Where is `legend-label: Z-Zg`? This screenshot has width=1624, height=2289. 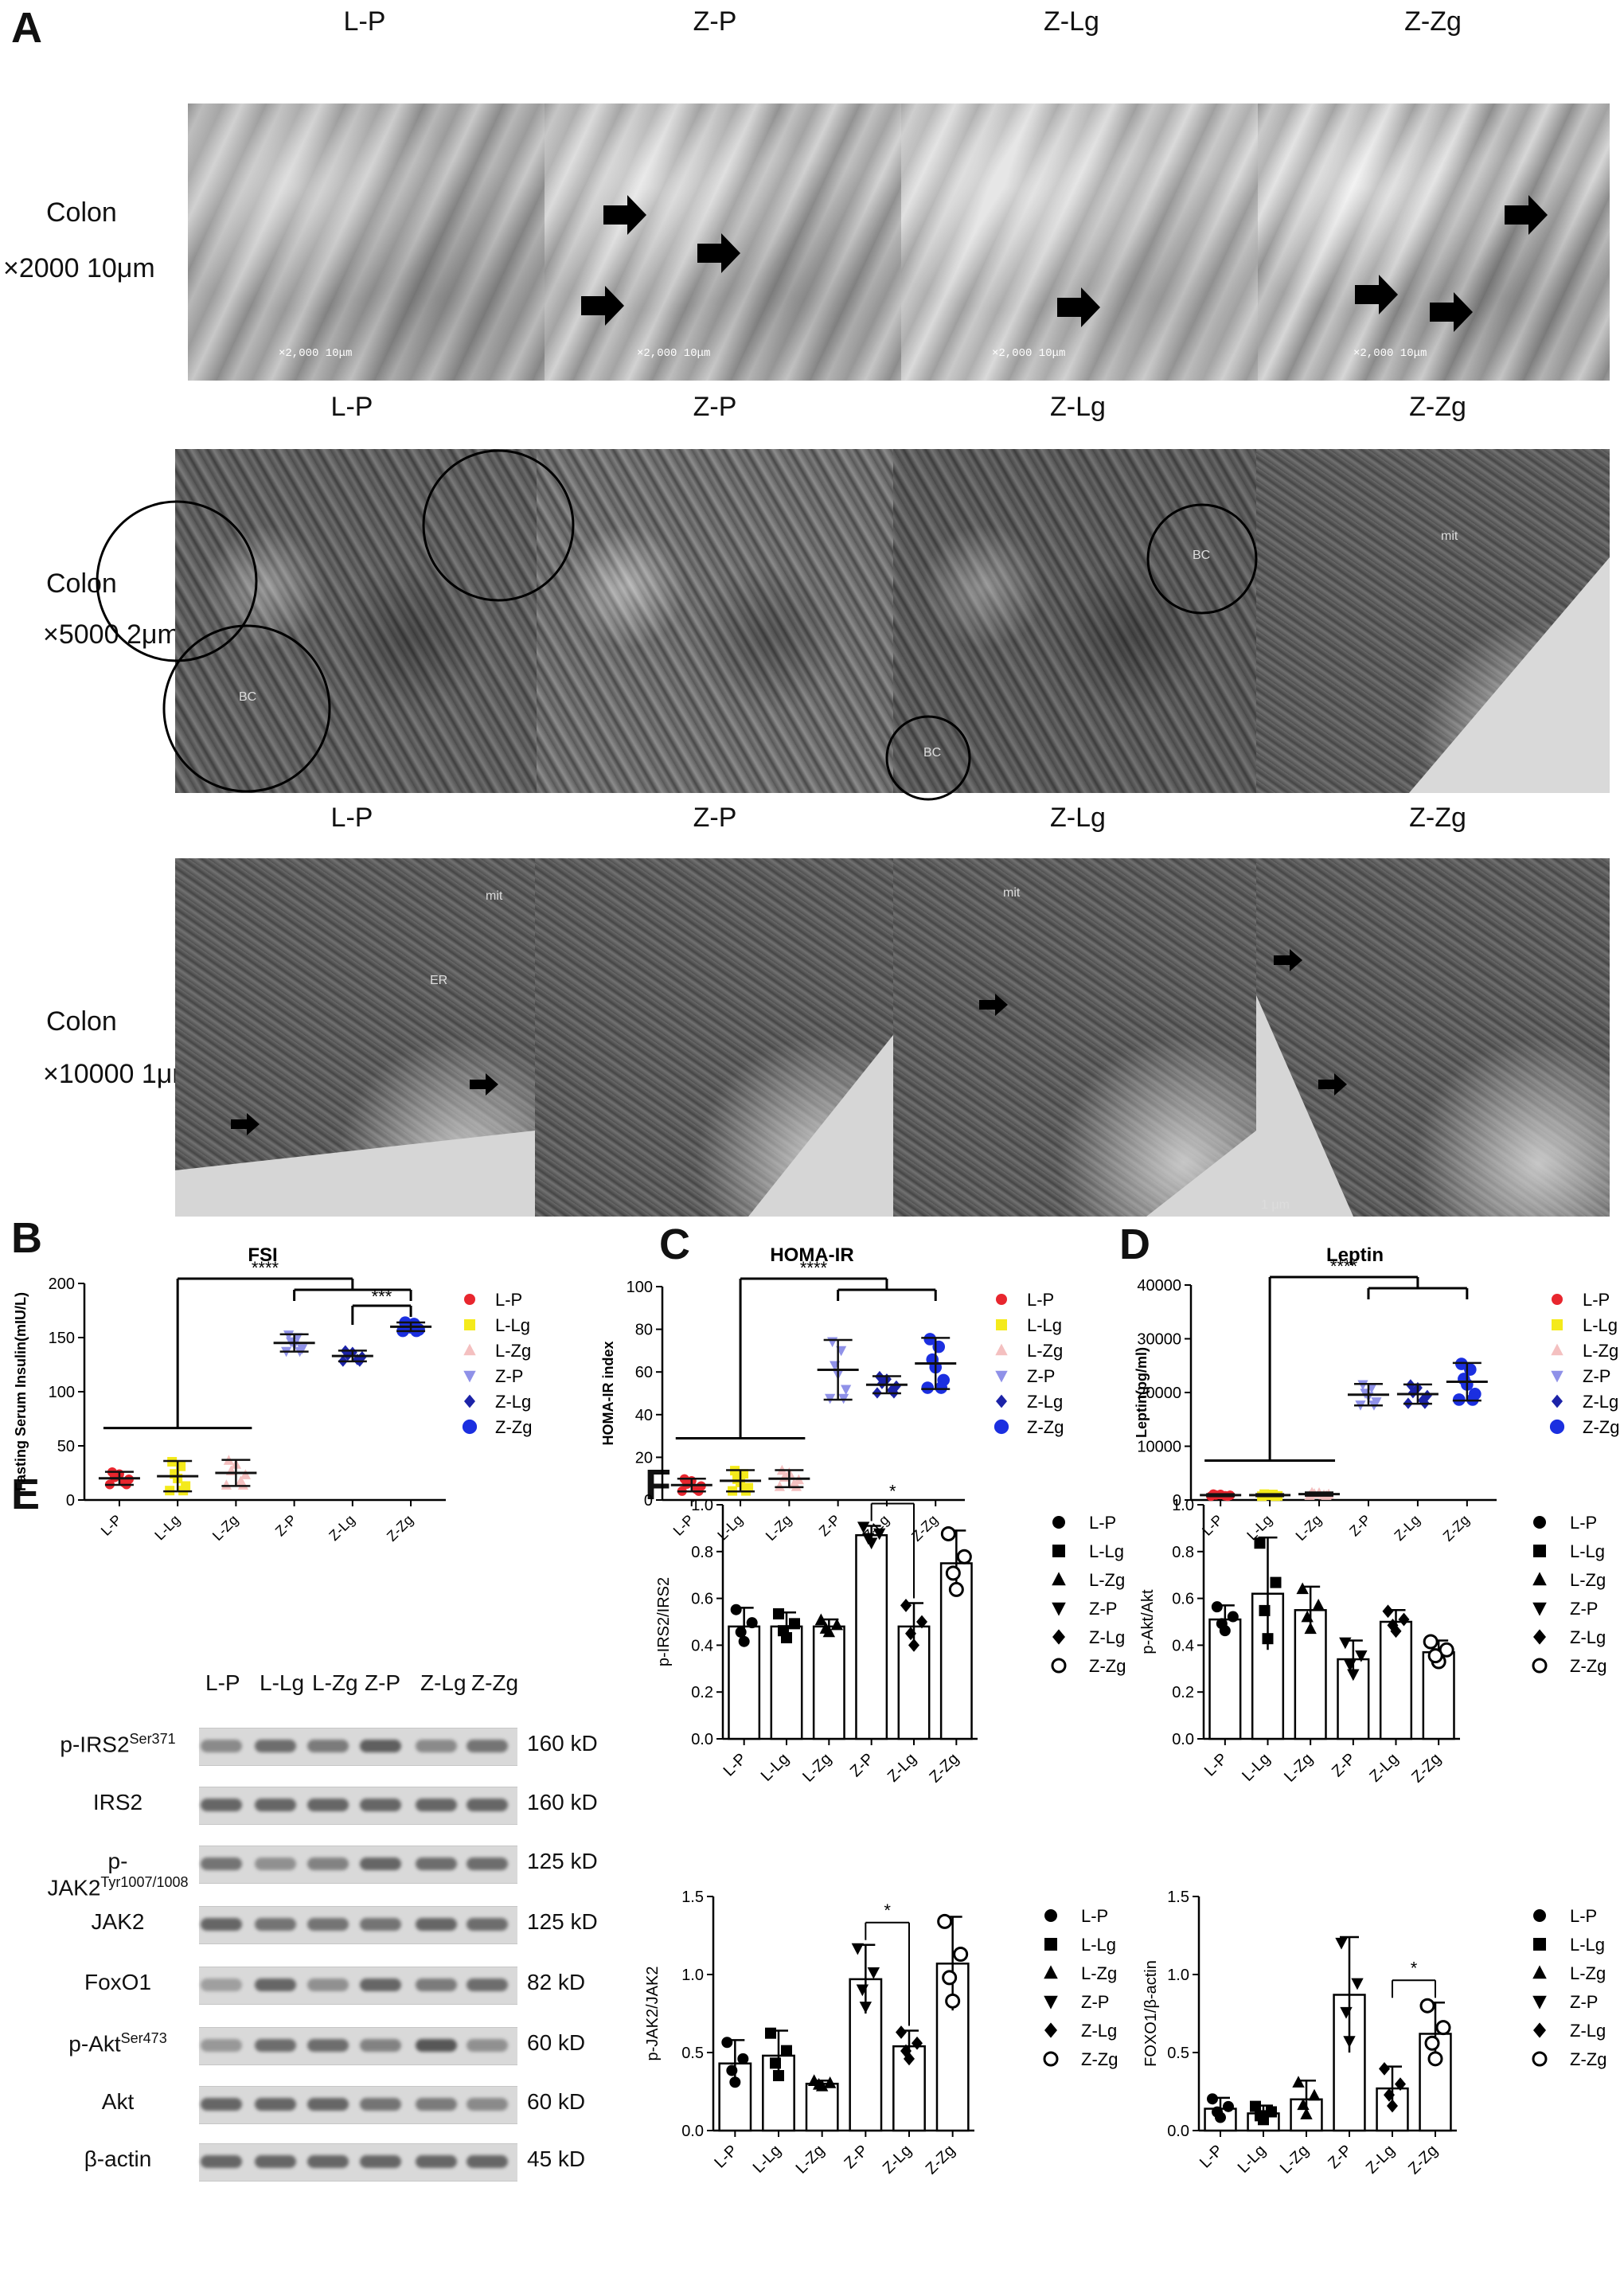 legend-label: Z-Zg is located at coordinates (513, 1427).